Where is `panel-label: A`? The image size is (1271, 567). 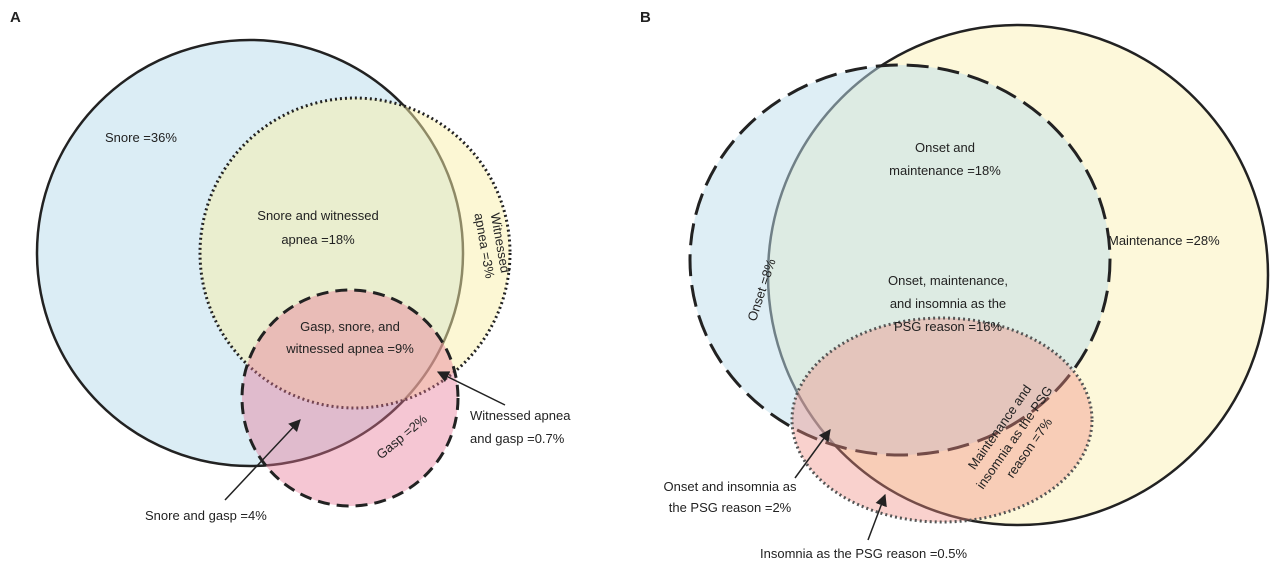 panel-label: A is located at coordinates (15, 17).